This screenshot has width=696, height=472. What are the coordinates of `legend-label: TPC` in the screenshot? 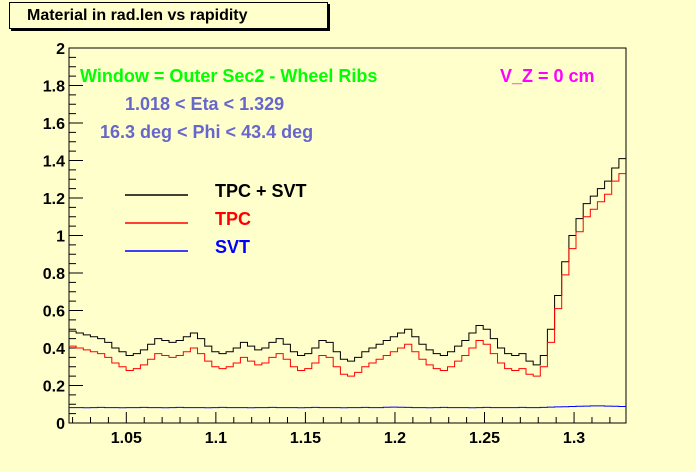 It's located at (233, 219).